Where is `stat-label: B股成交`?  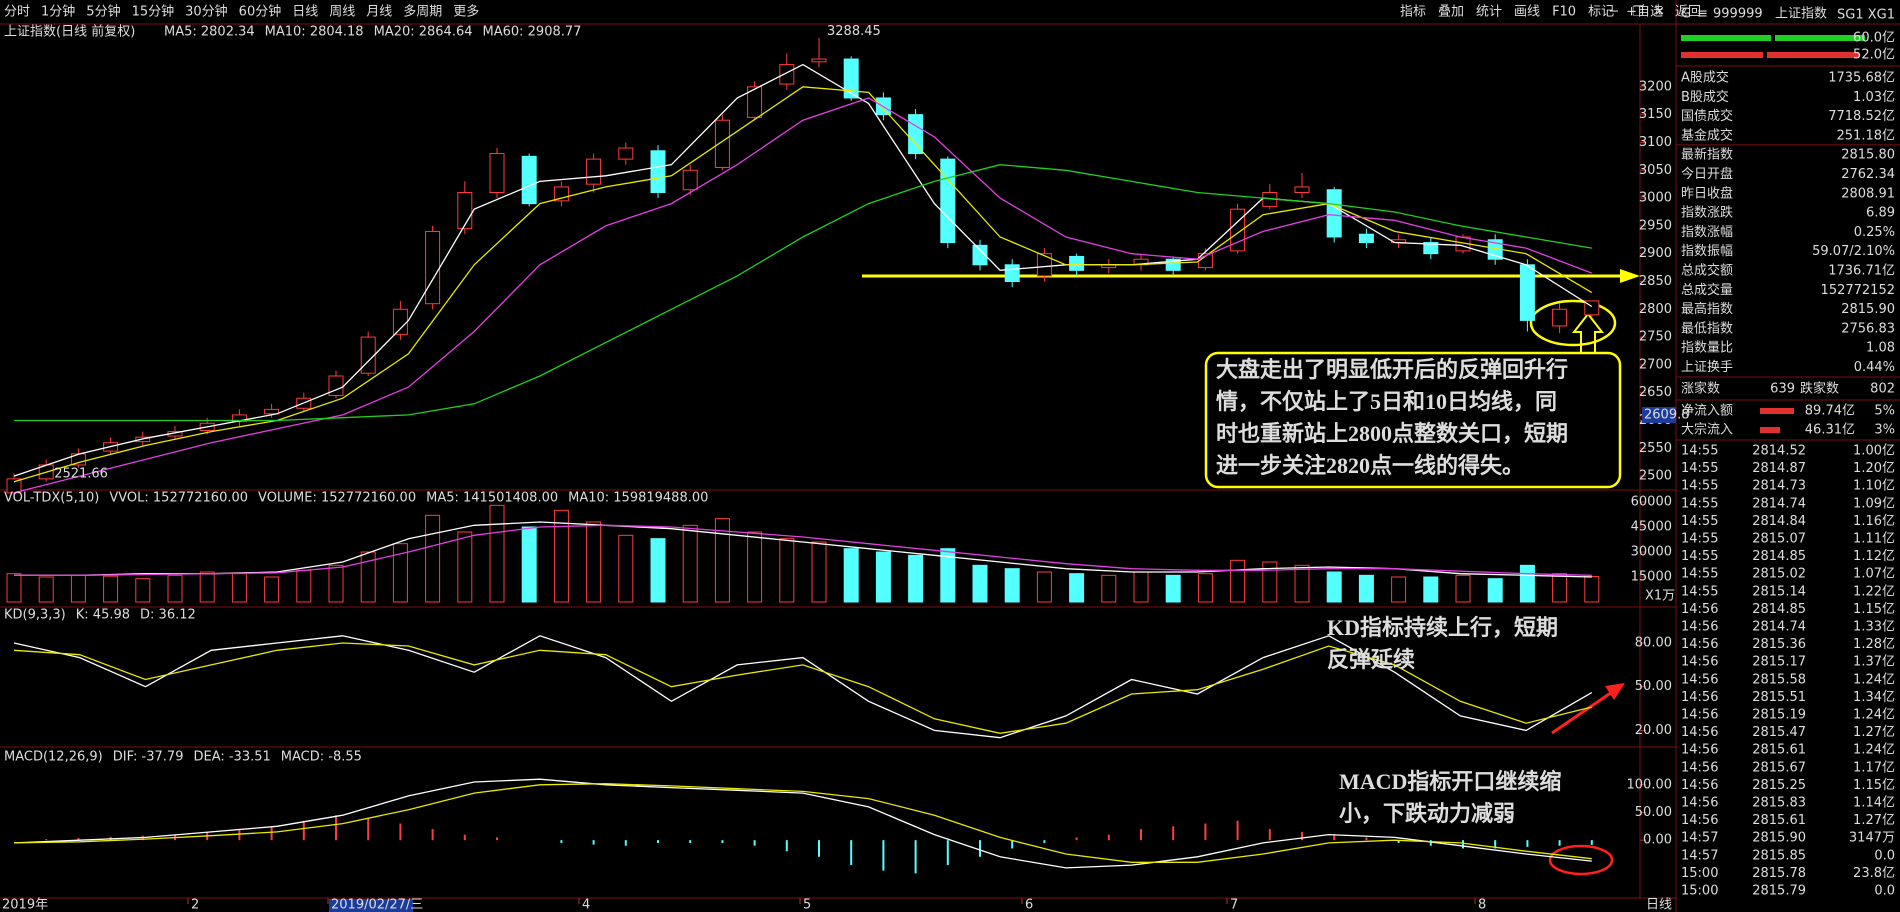
stat-label: B股成交 is located at coordinates (1705, 97).